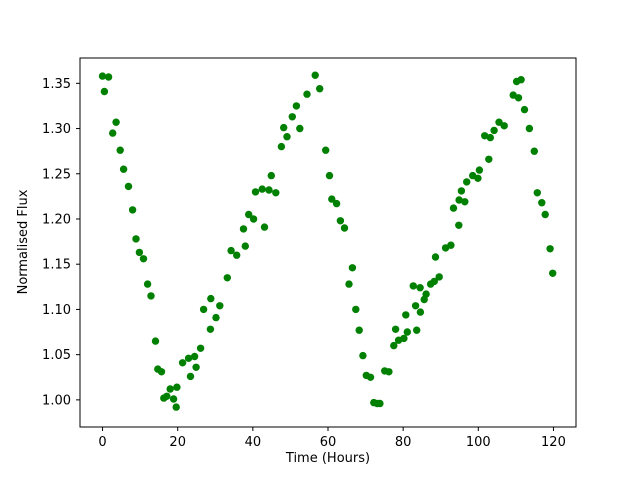 The height and width of the screenshot is (480, 640). What do you see at coordinates (331, 442) in the screenshot?
I see `x-axis-tick-labels: 0 20 40 60 80 100 120` at bounding box center [331, 442].